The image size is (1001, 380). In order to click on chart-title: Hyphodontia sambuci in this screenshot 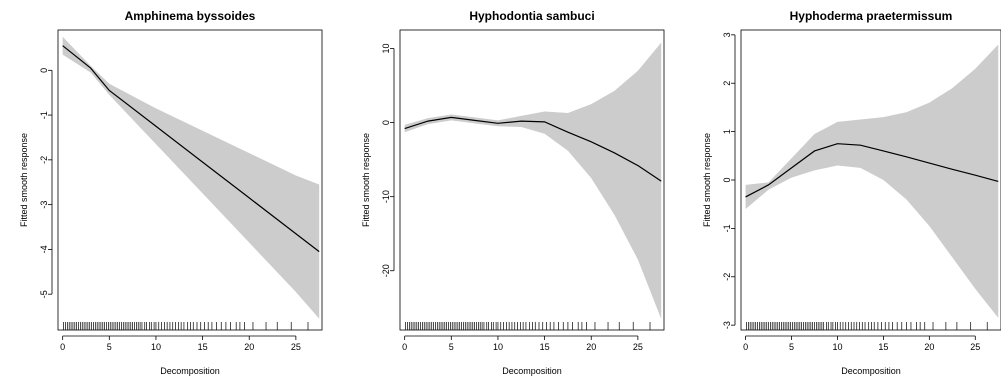, I will do `click(531, 16)`.